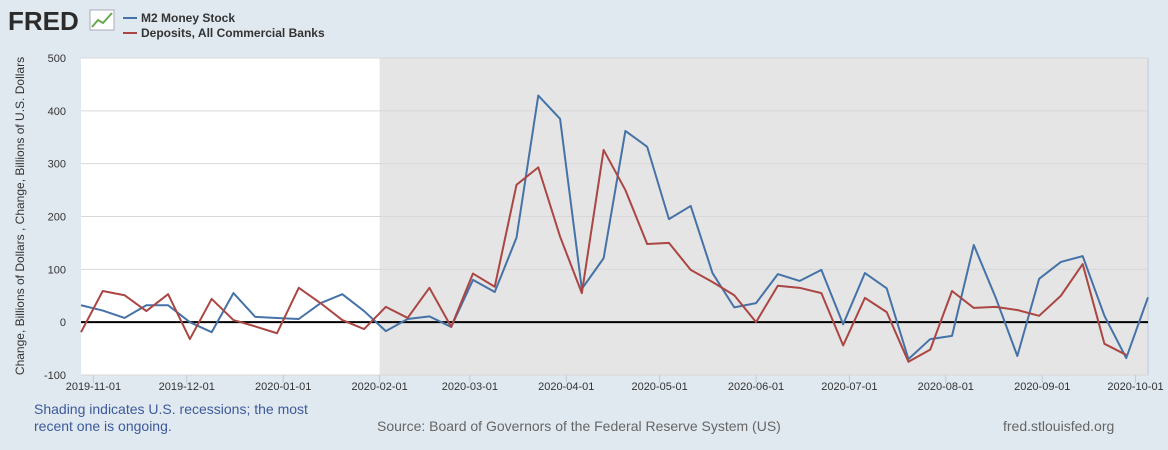 The image size is (1168, 450). Describe the element at coordinates (946, 387) in the screenshot. I see `x-tick-label: 2020-08-01` at that location.